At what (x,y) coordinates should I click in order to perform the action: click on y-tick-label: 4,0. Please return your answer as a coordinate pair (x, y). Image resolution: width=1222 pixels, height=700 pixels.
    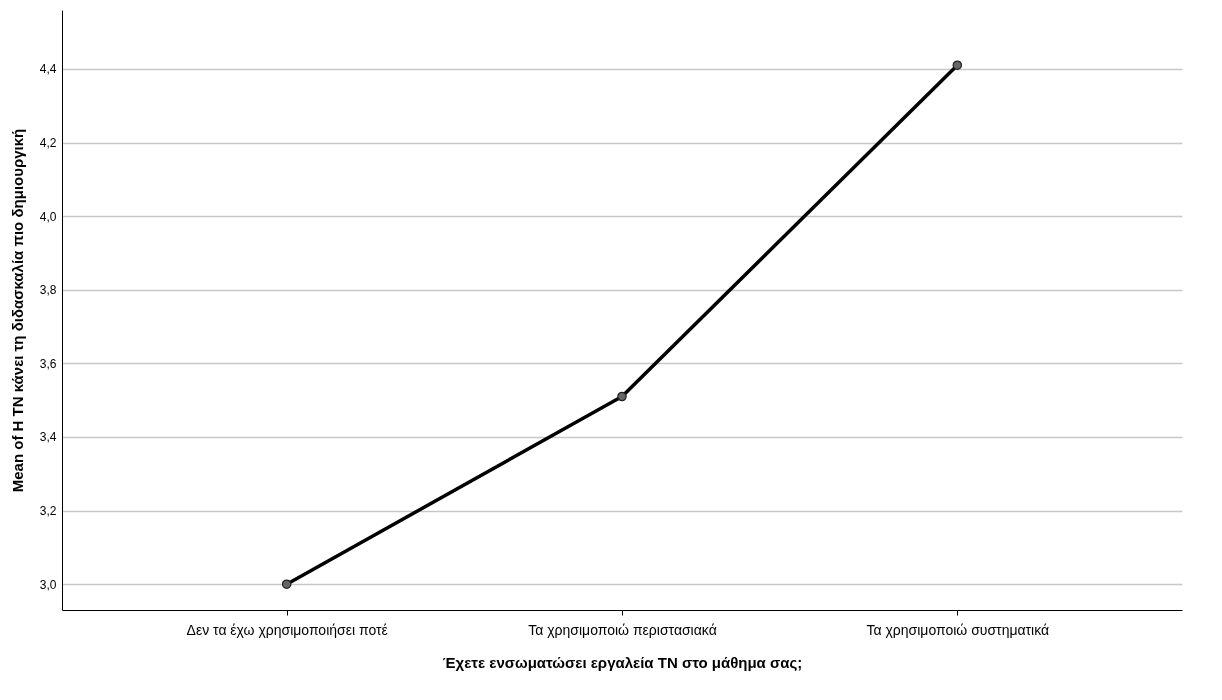
    Looking at the image, I should click on (48, 216).